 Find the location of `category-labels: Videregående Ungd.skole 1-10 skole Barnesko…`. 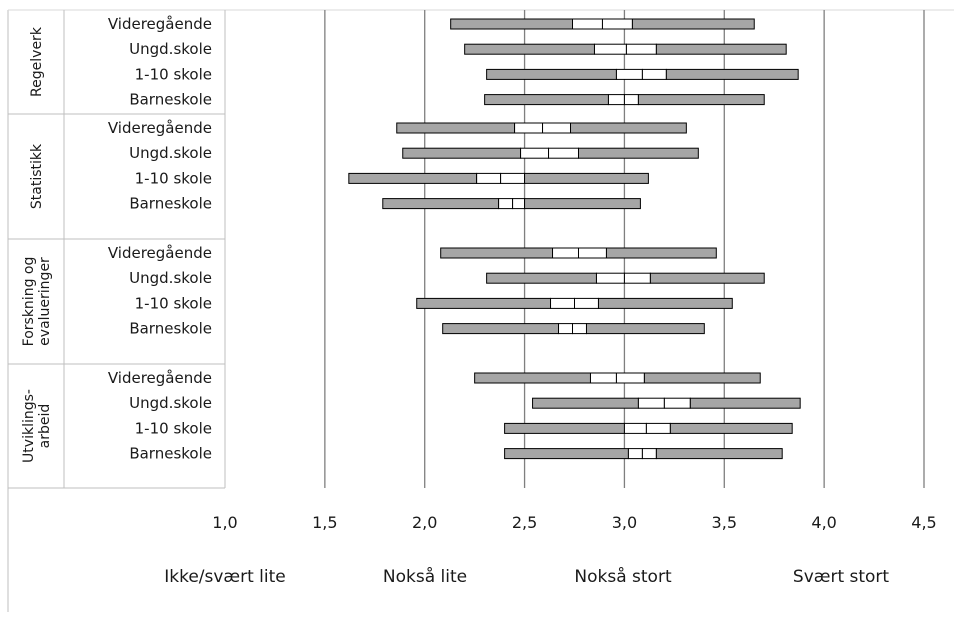

category-labels: Videregående Ungd.skole 1-10 skole Barnesko… is located at coordinates (160, 239).